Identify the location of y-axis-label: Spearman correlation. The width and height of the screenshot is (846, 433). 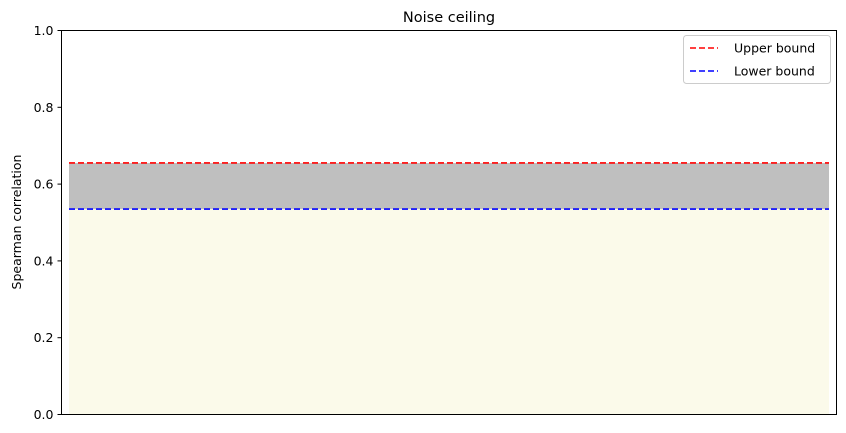
(16, 222).